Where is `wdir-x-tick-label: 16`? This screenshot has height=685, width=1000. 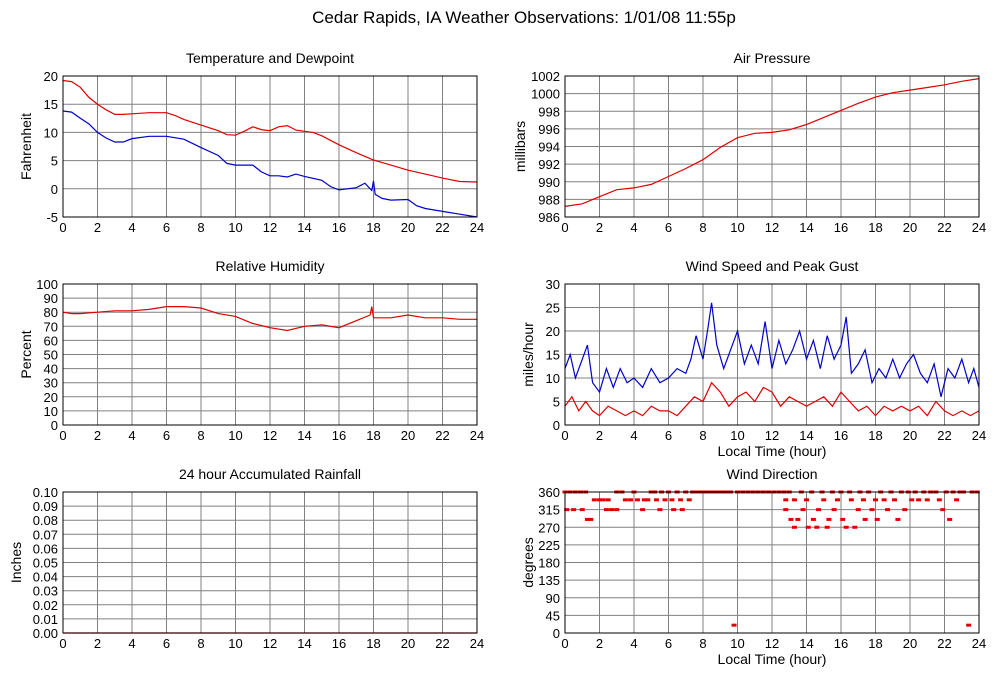 wdir-x-tick-label: 16 is located at coordinates (841, 643).